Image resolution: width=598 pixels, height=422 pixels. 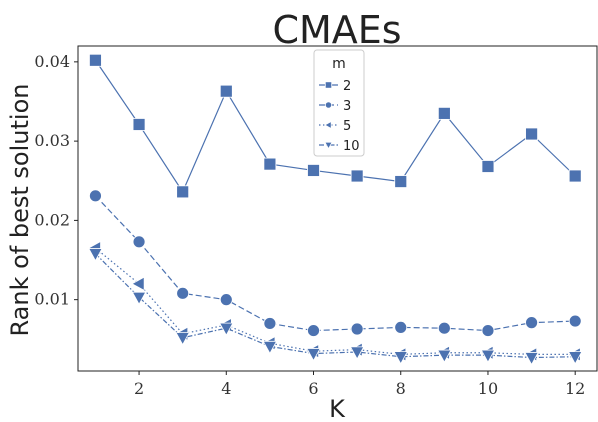 I want to click on x-tick-label: 8, so click(x=401, y=388).